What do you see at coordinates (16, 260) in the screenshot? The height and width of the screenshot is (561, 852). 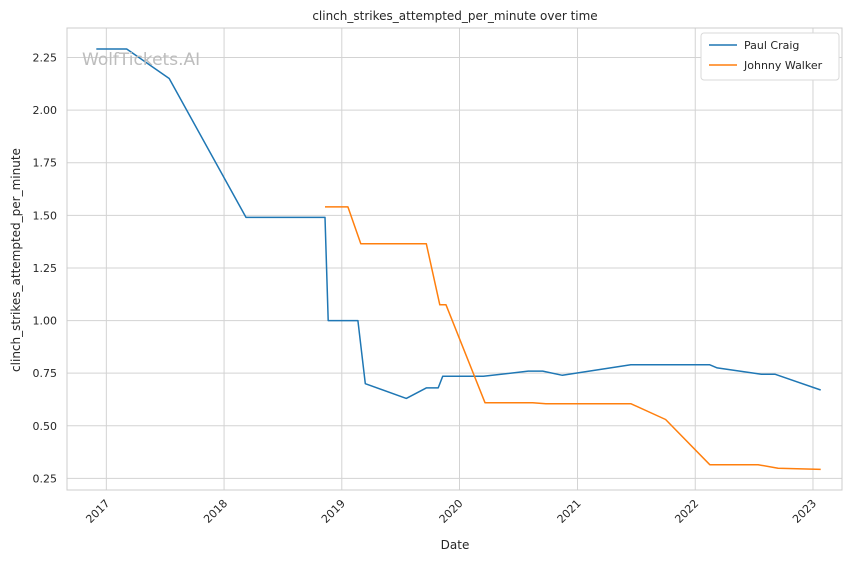 I see `y-axis-title: clinch_strikes_attempted_per_minute` at bounding box center [16, 260].